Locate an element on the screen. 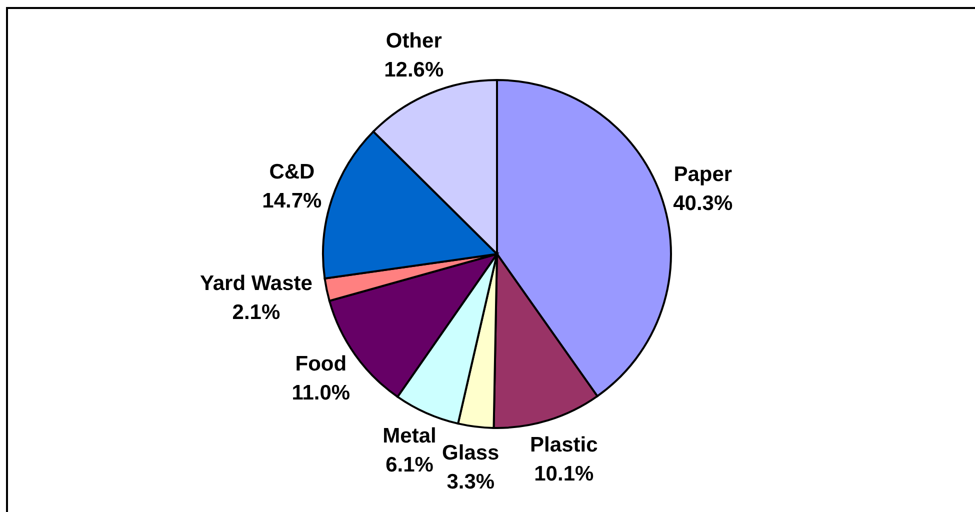 The height and width of the screenshot is (512, 975). slice-label: Food is located at coordinates (321, 364).